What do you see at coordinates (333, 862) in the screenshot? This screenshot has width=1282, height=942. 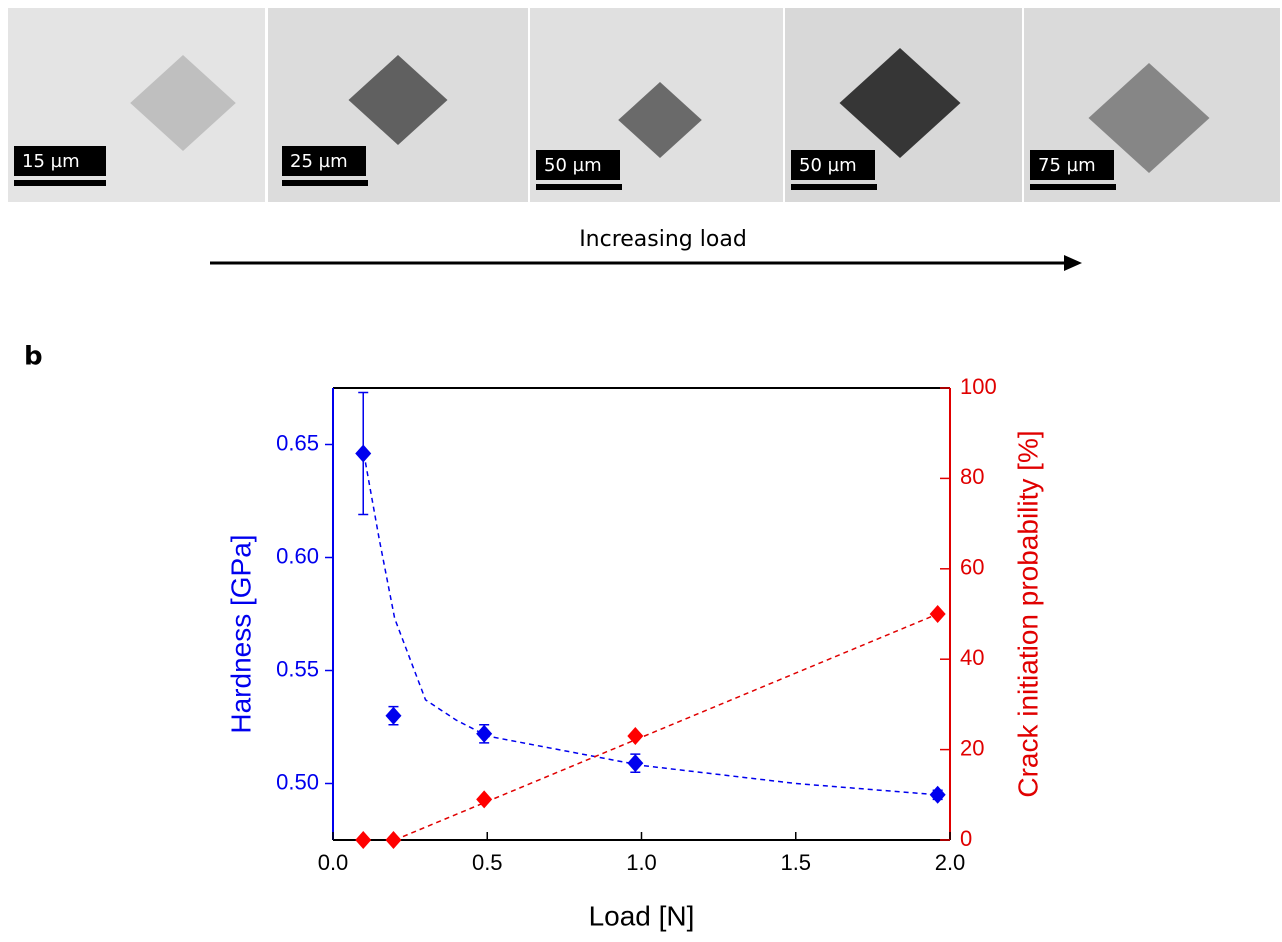 I see `x-tick-label: 0.0` at bounding box center [333, 862].